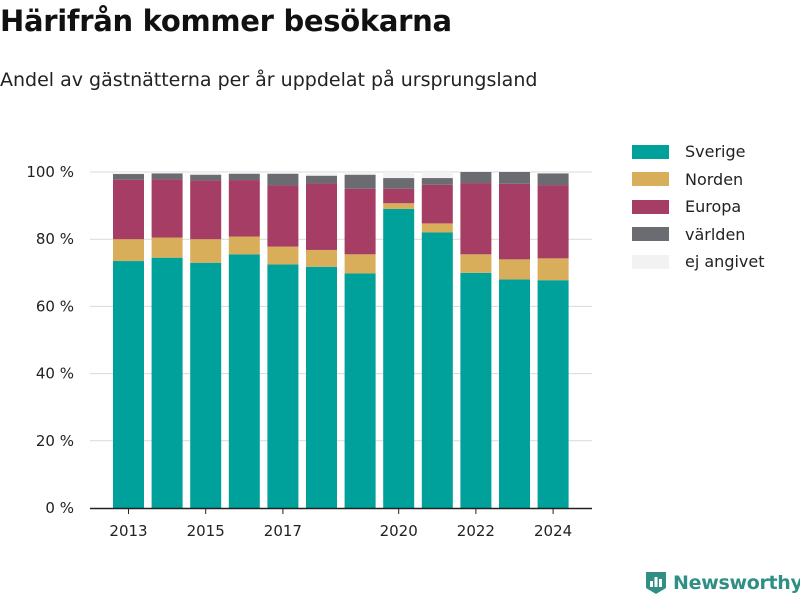 The image size is (800, 600). I want to click on legend-item: Europa, so click(698, 207).